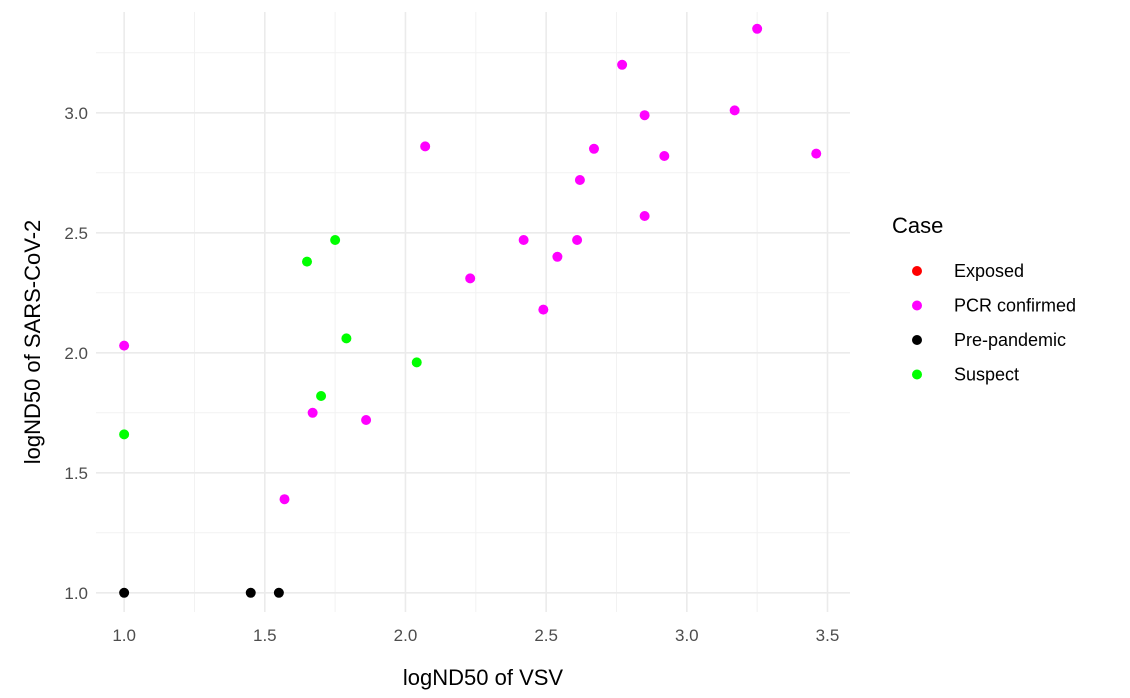  I want to click on y-tick-labels: 1.0 1.5 2.0 2.5 3.0, so click(76, 353).